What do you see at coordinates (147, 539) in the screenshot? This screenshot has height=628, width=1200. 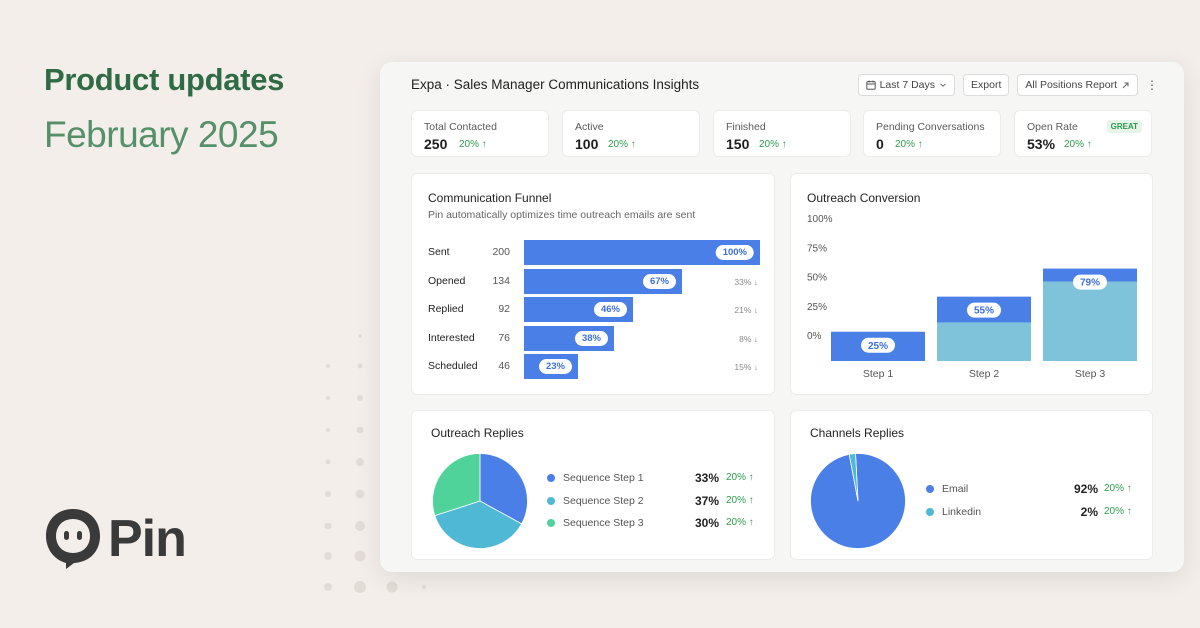 I see `brand-wordmark: Pin` at bounding box center [147, 539].